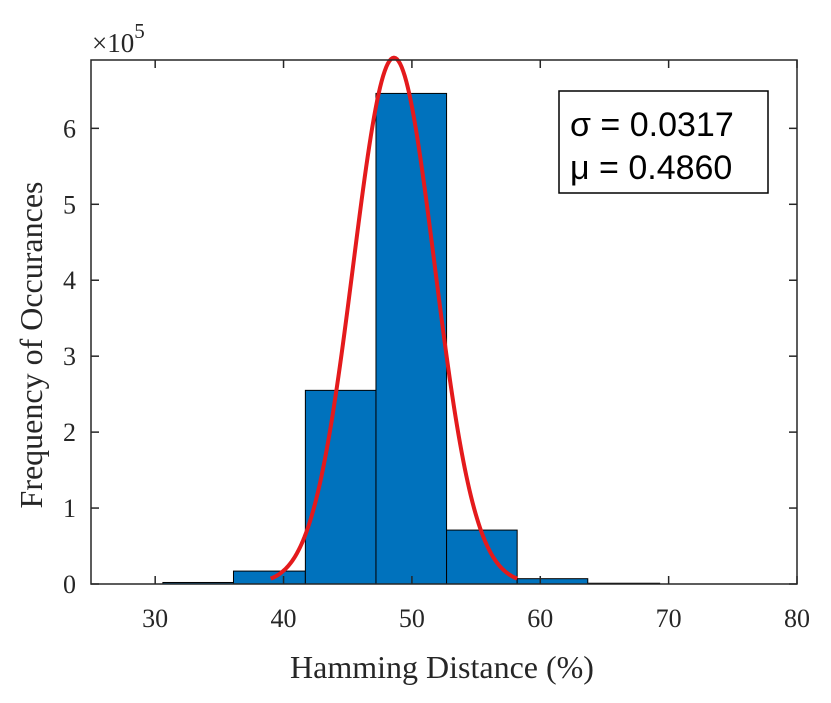  Describe the element at coordinates (69, 432) in the screenshot. I see `y-tick-label: 2` at that location.